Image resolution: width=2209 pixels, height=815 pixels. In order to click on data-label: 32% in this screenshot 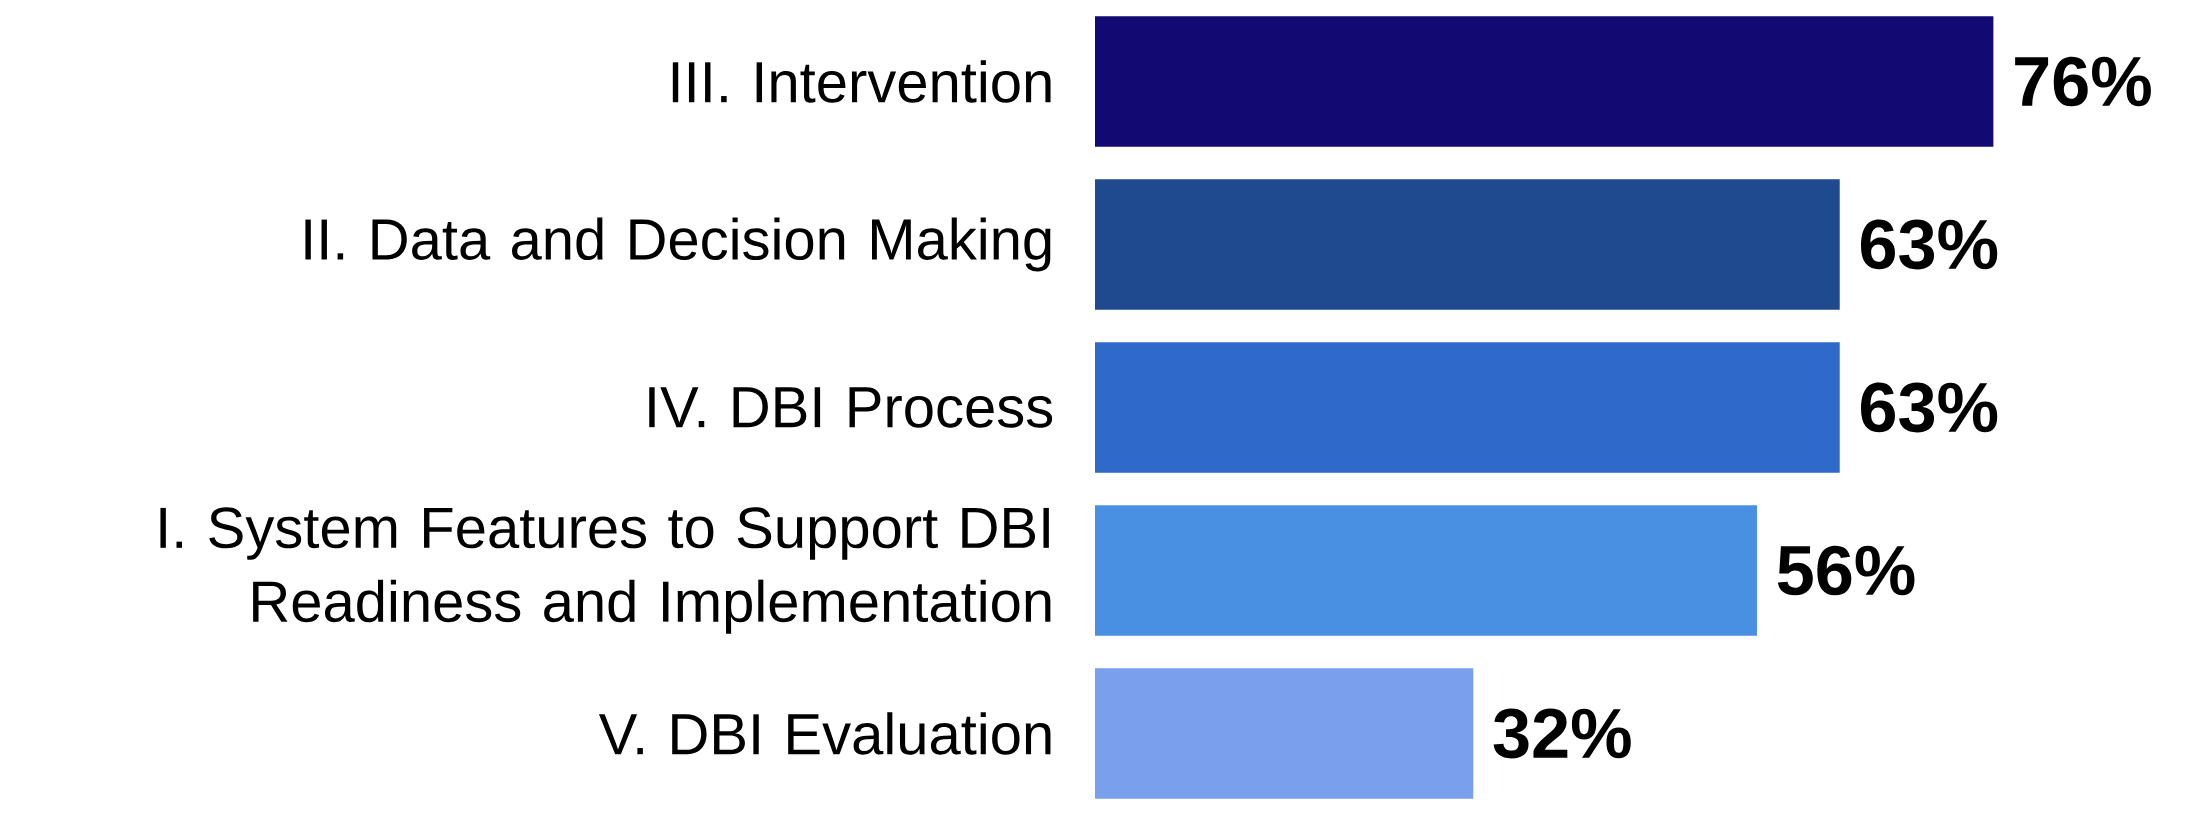, I will do `click(1562, 733)`.